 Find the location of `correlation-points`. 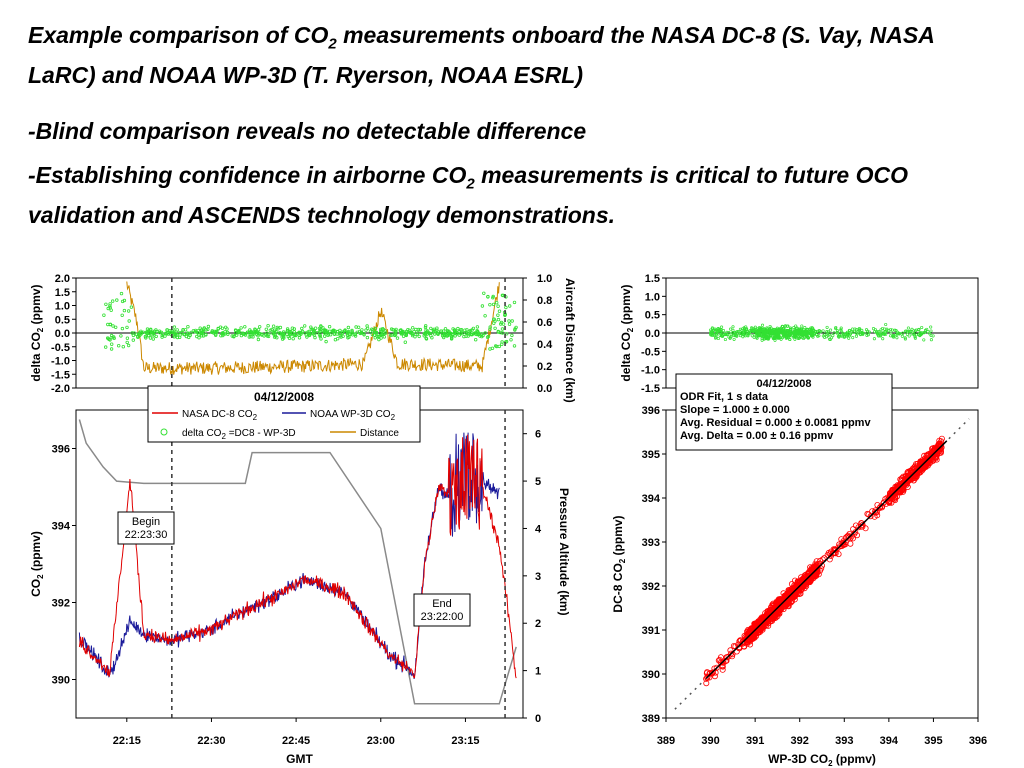

correlation-points is located at coordinates (824, 561).